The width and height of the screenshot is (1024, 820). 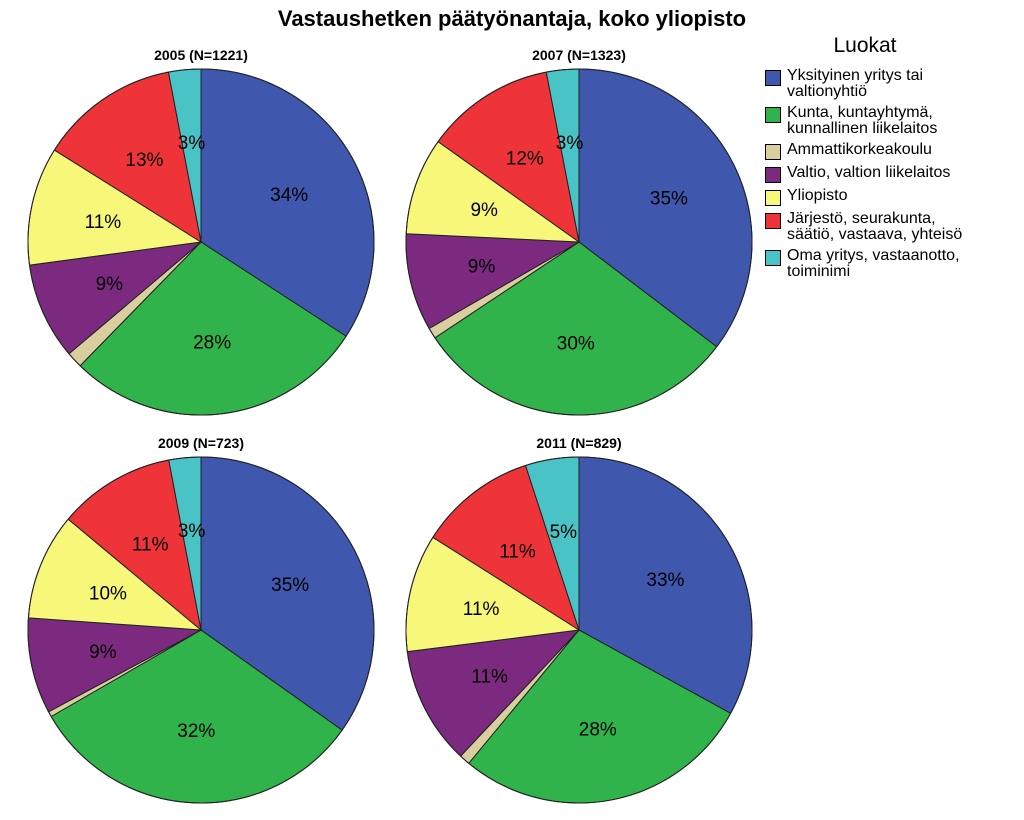 I want to click on legend-item: Ammattikorkeakoulu, so click(x=891, y=151).